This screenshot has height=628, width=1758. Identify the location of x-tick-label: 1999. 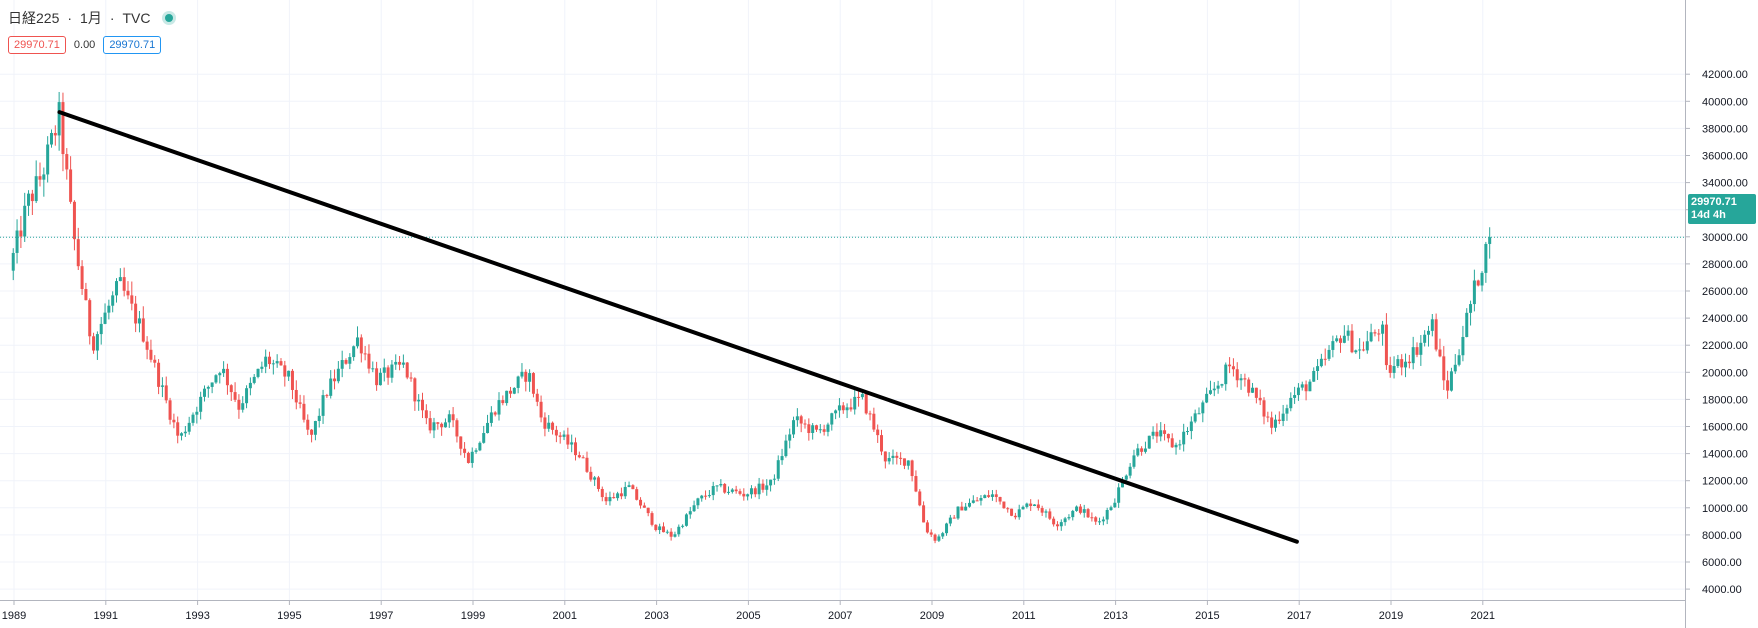
(473, 616).